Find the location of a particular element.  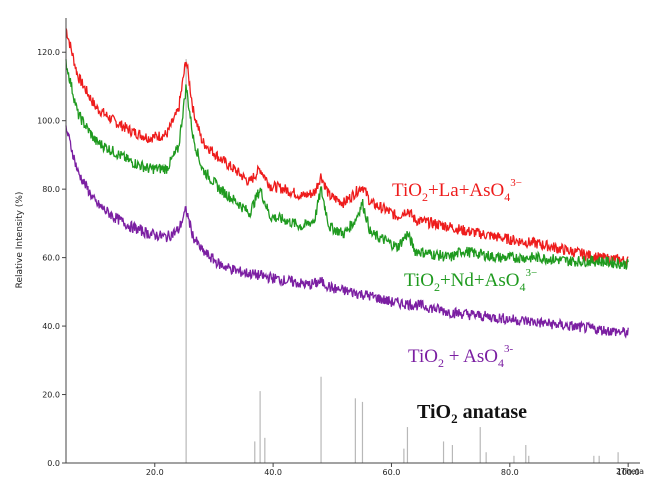

x-tick-label: 20.0 is located at coordinates (155, 472).